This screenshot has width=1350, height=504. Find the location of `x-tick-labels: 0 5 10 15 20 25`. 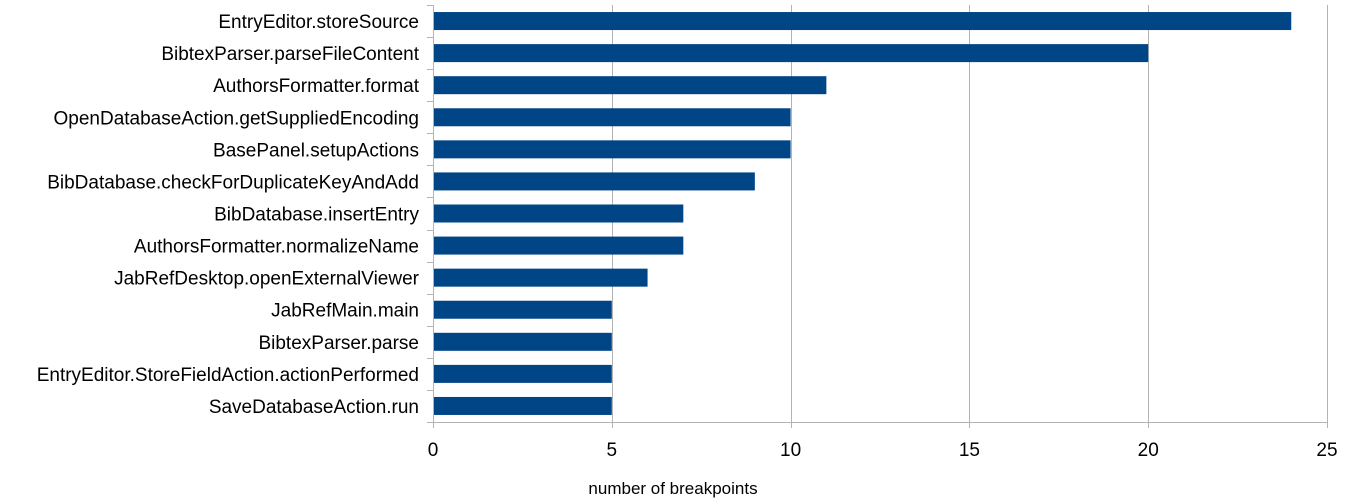

x-tick-labels: 0 5 10 15 20 25 is located at coordinates (883, 450).